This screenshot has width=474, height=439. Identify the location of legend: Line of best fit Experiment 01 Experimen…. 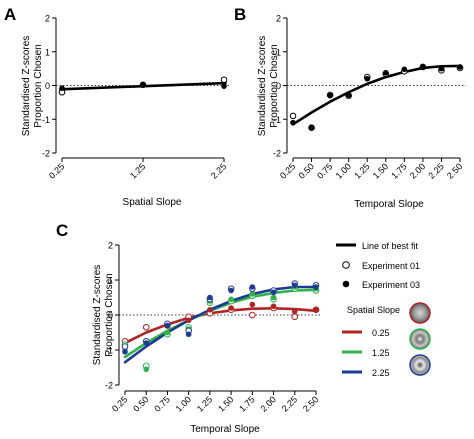
(383, 309).